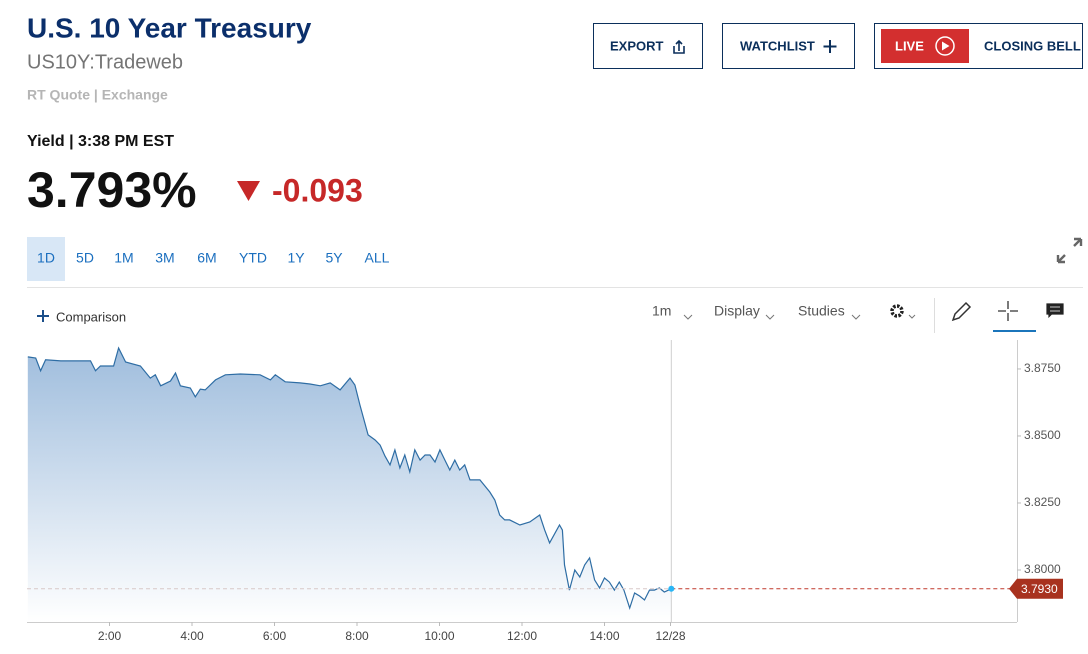 The height and width of the screenshot is (654, 1088). What do you see at coordinates (1042, 569) in the screenshot?
I see `y-tick-label: 3.8000` at bounding box center [1042, 569].